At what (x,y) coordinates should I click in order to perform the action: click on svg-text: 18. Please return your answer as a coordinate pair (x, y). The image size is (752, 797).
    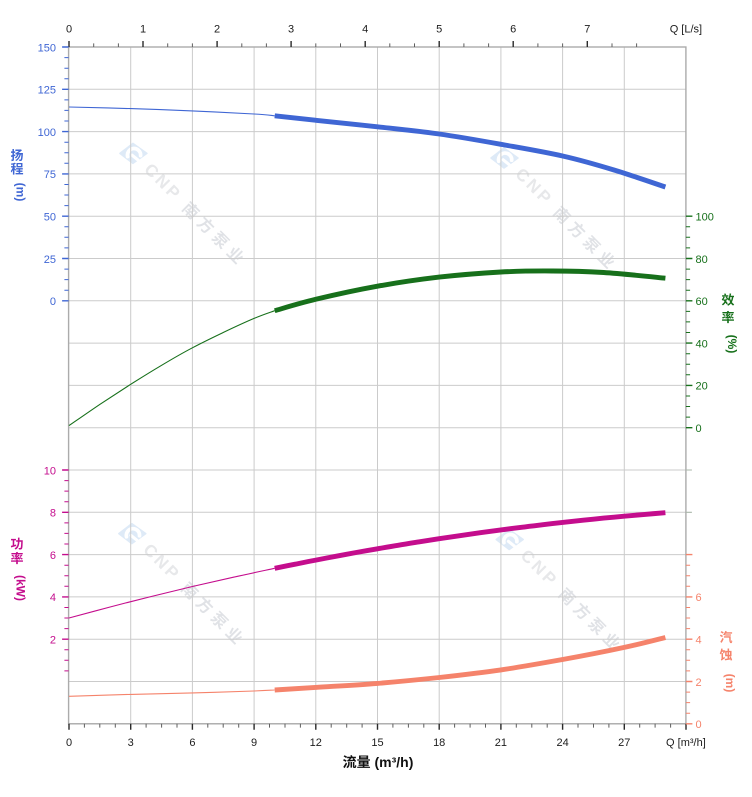
    Looking at the image, I should click on (439, 743).